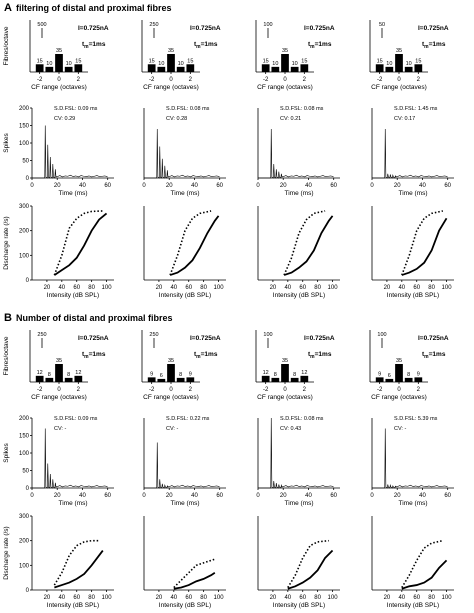 This screenshot has height=613, width=474. Describe the element at coordinates (294, 375) in the screenshot. I see `bar-value-label: 8` at that location.